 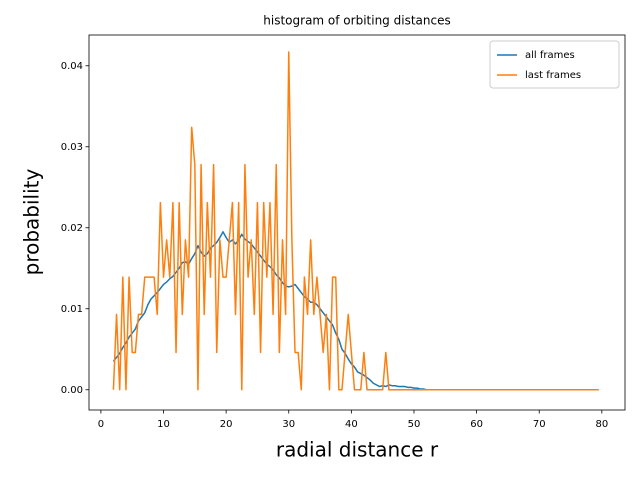 I want to click on x-tick-label: 30, so click(x=288, y=424).